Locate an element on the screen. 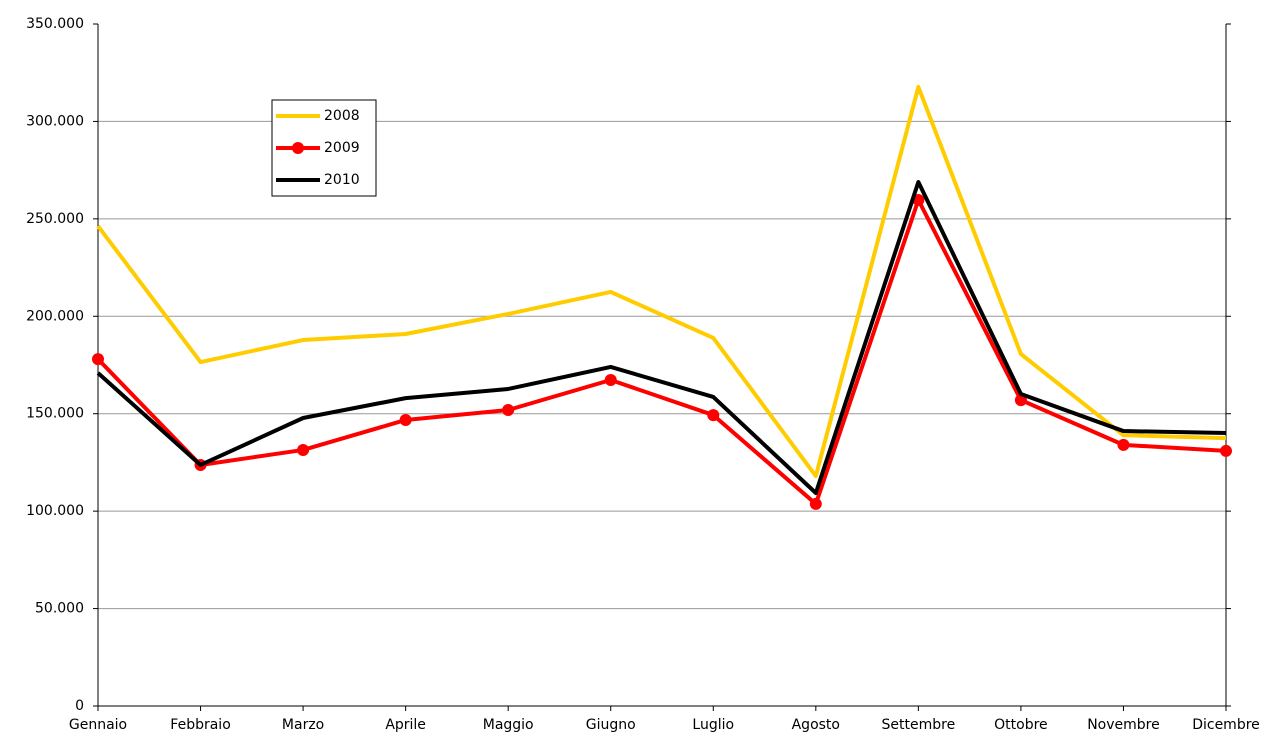  legend-label: 2008 is located at coordinates (342, 116).